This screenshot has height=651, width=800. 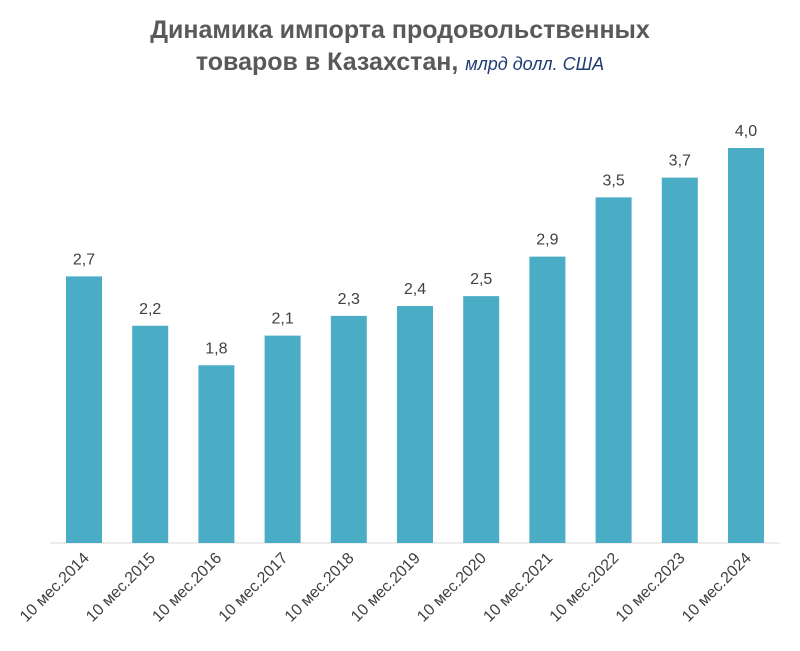 I want to click on x-tick-label: 10 мес.2017, so click(x=254, y=588).